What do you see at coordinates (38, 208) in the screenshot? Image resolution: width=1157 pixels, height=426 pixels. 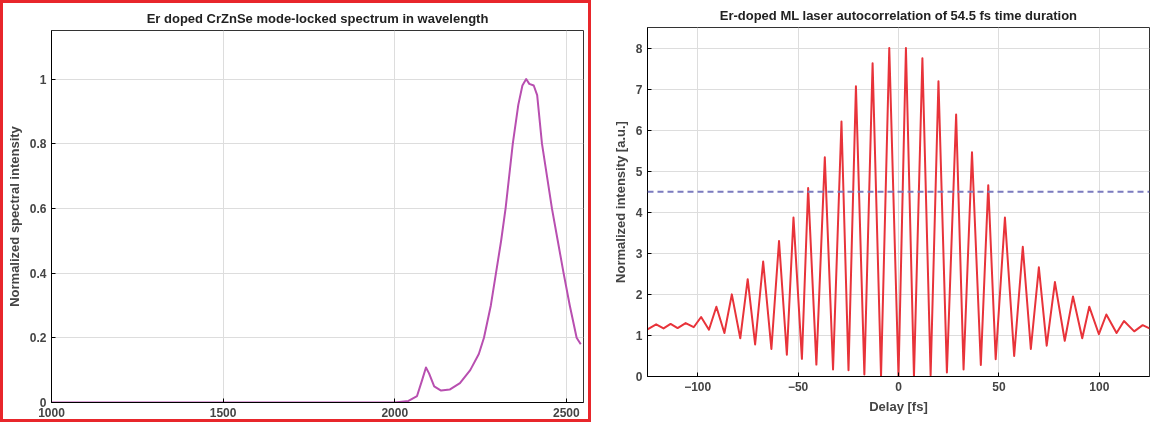 I see `y-tick-label: 0.6` at bounding box center [38, 208].